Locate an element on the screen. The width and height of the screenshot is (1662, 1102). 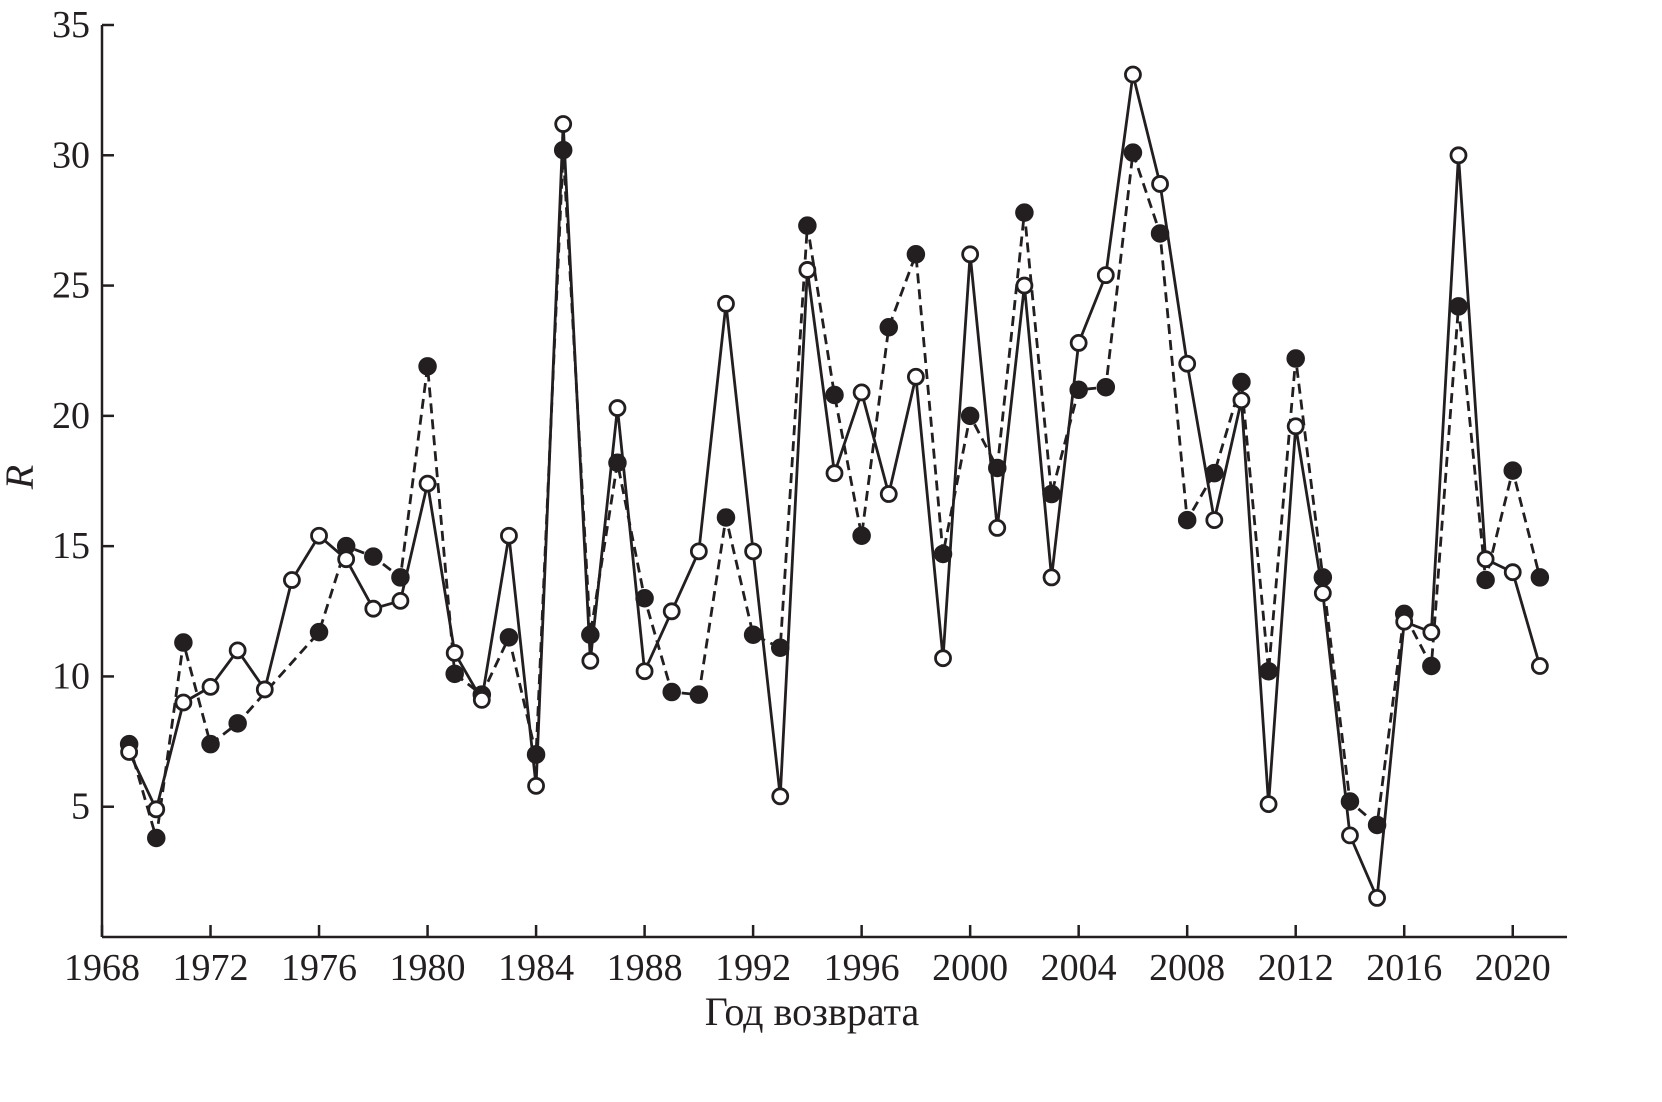
x-tick-label: 1972 is located at coordinates (211, 968).